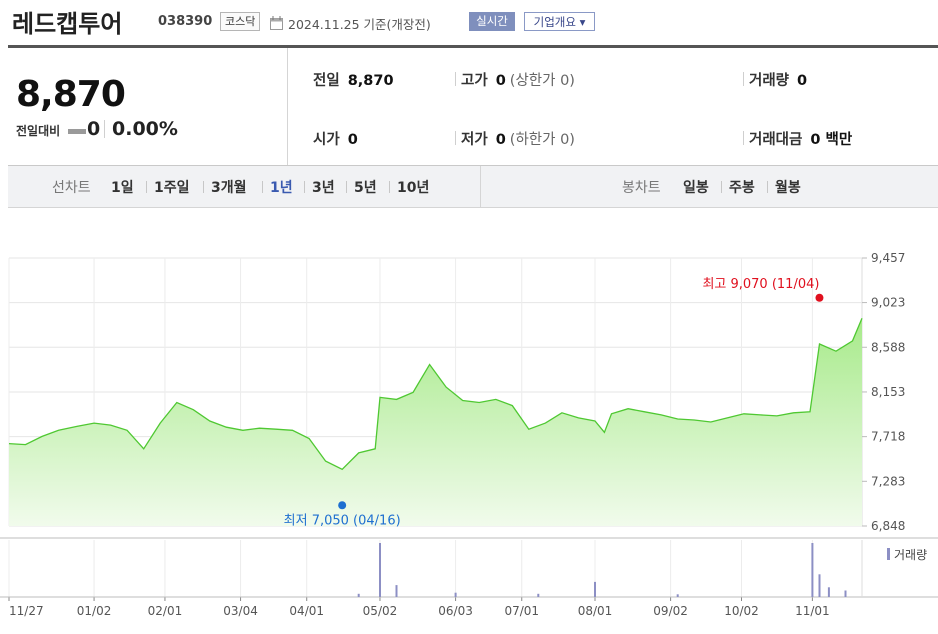 This screenshot has width=938, height=634. What do you see at coordinates (819, 297) in the screenshot?
I see `max-marker` at bounding box center [819, 297].